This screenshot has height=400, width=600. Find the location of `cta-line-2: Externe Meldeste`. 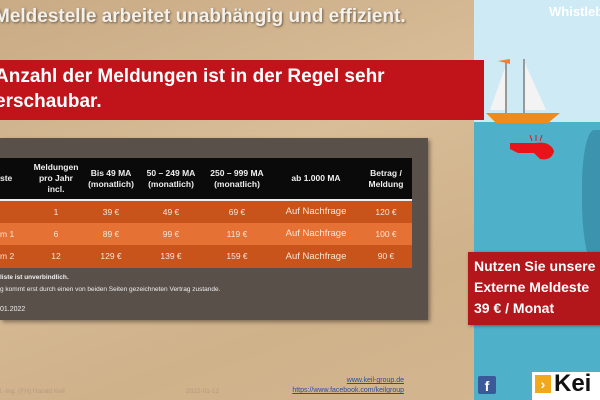

cta-line-2: Externe Meldeste is located at coordinates (532, 287).